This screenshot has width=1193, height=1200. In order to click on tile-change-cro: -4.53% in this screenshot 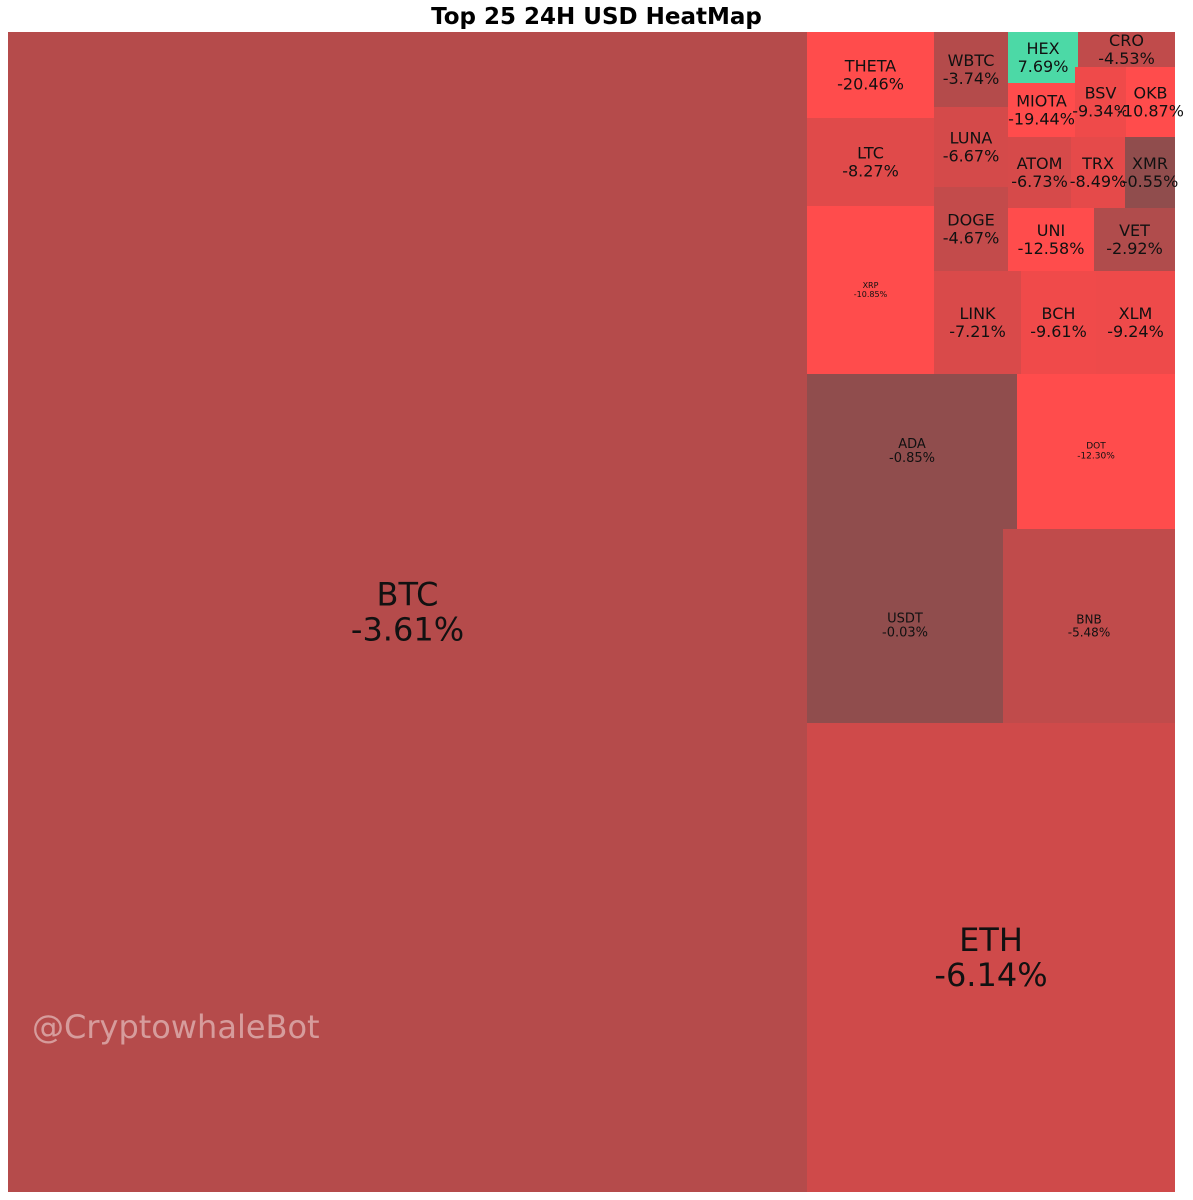, I will do `click(1126, 58)`.